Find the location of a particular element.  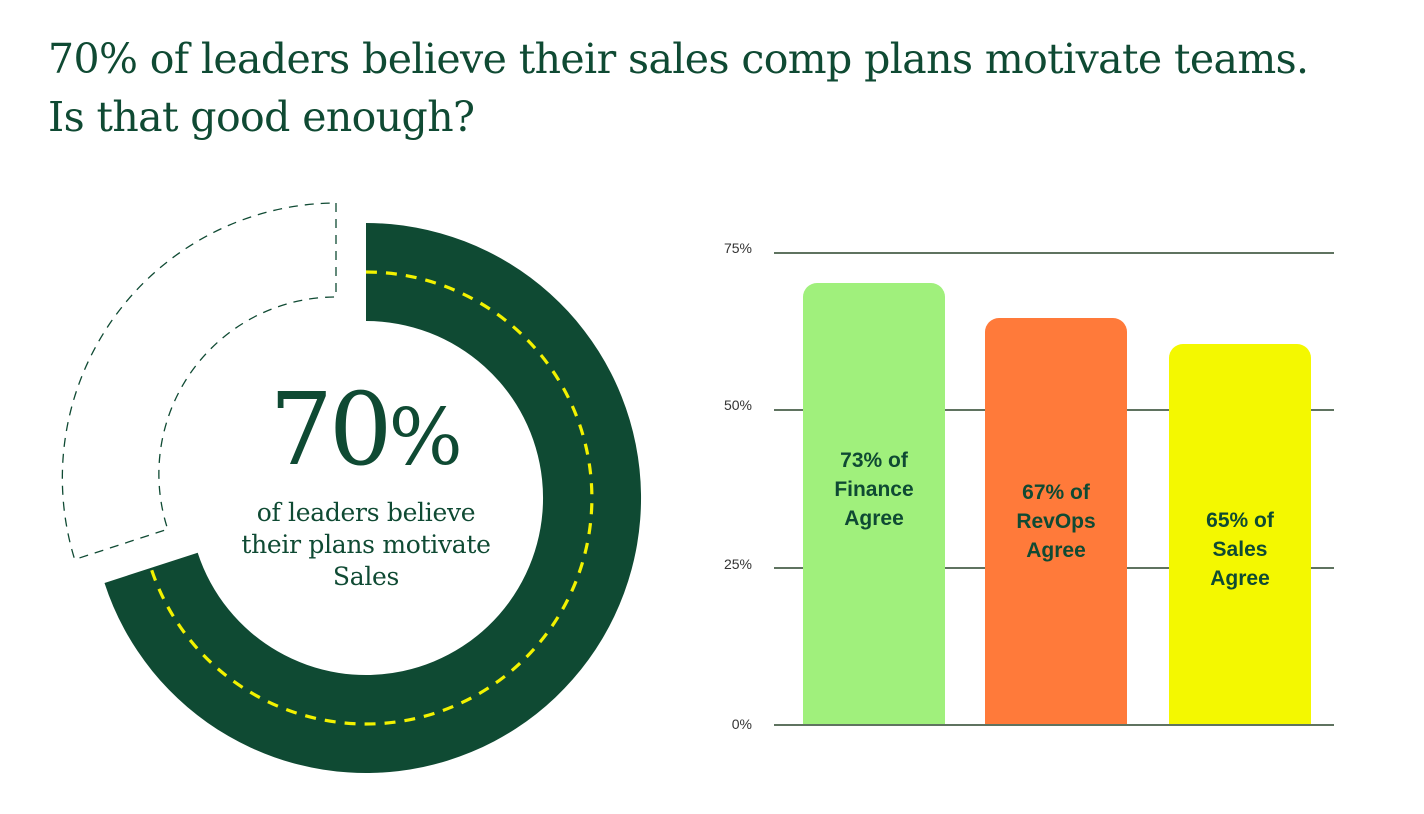

bar-finance: 73% of Finance Agree is located at coordinates (874, 504).